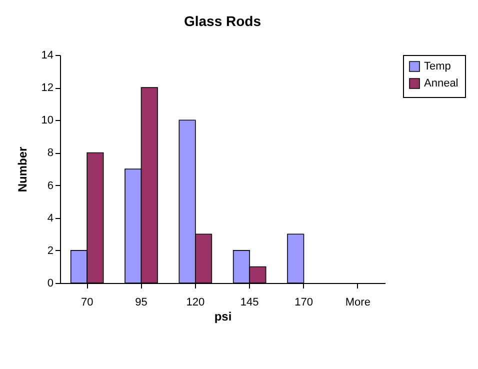  I want to click on y-tick-label: 14, so click(47, 56).